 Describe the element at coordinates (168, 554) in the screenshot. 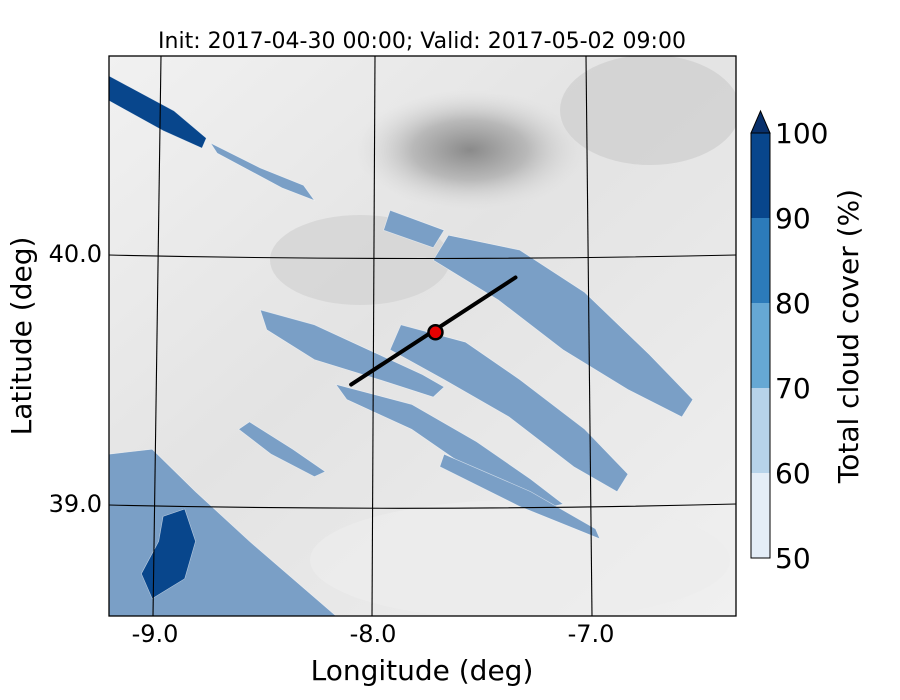

I see `cloud-band-tagus-estuary` at that location.